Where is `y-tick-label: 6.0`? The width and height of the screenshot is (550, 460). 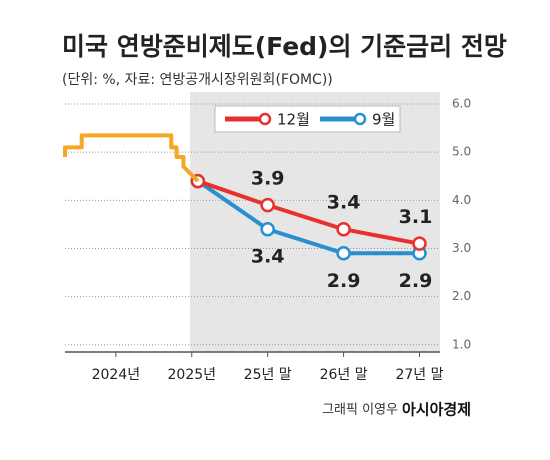 y-tick-label: 6.0 is located at coordinates (461, 104).